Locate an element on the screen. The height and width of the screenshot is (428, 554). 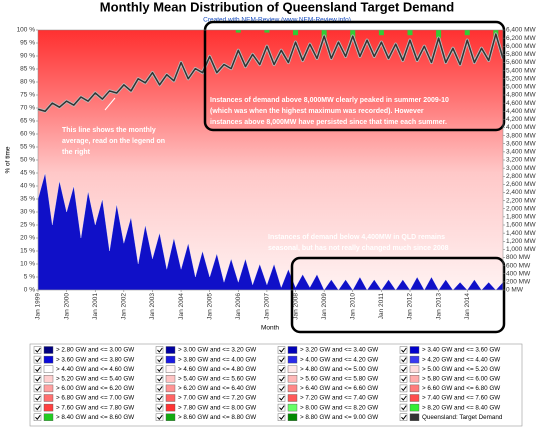
y-tick-label: 35 % is located at coordinates (27, 199).